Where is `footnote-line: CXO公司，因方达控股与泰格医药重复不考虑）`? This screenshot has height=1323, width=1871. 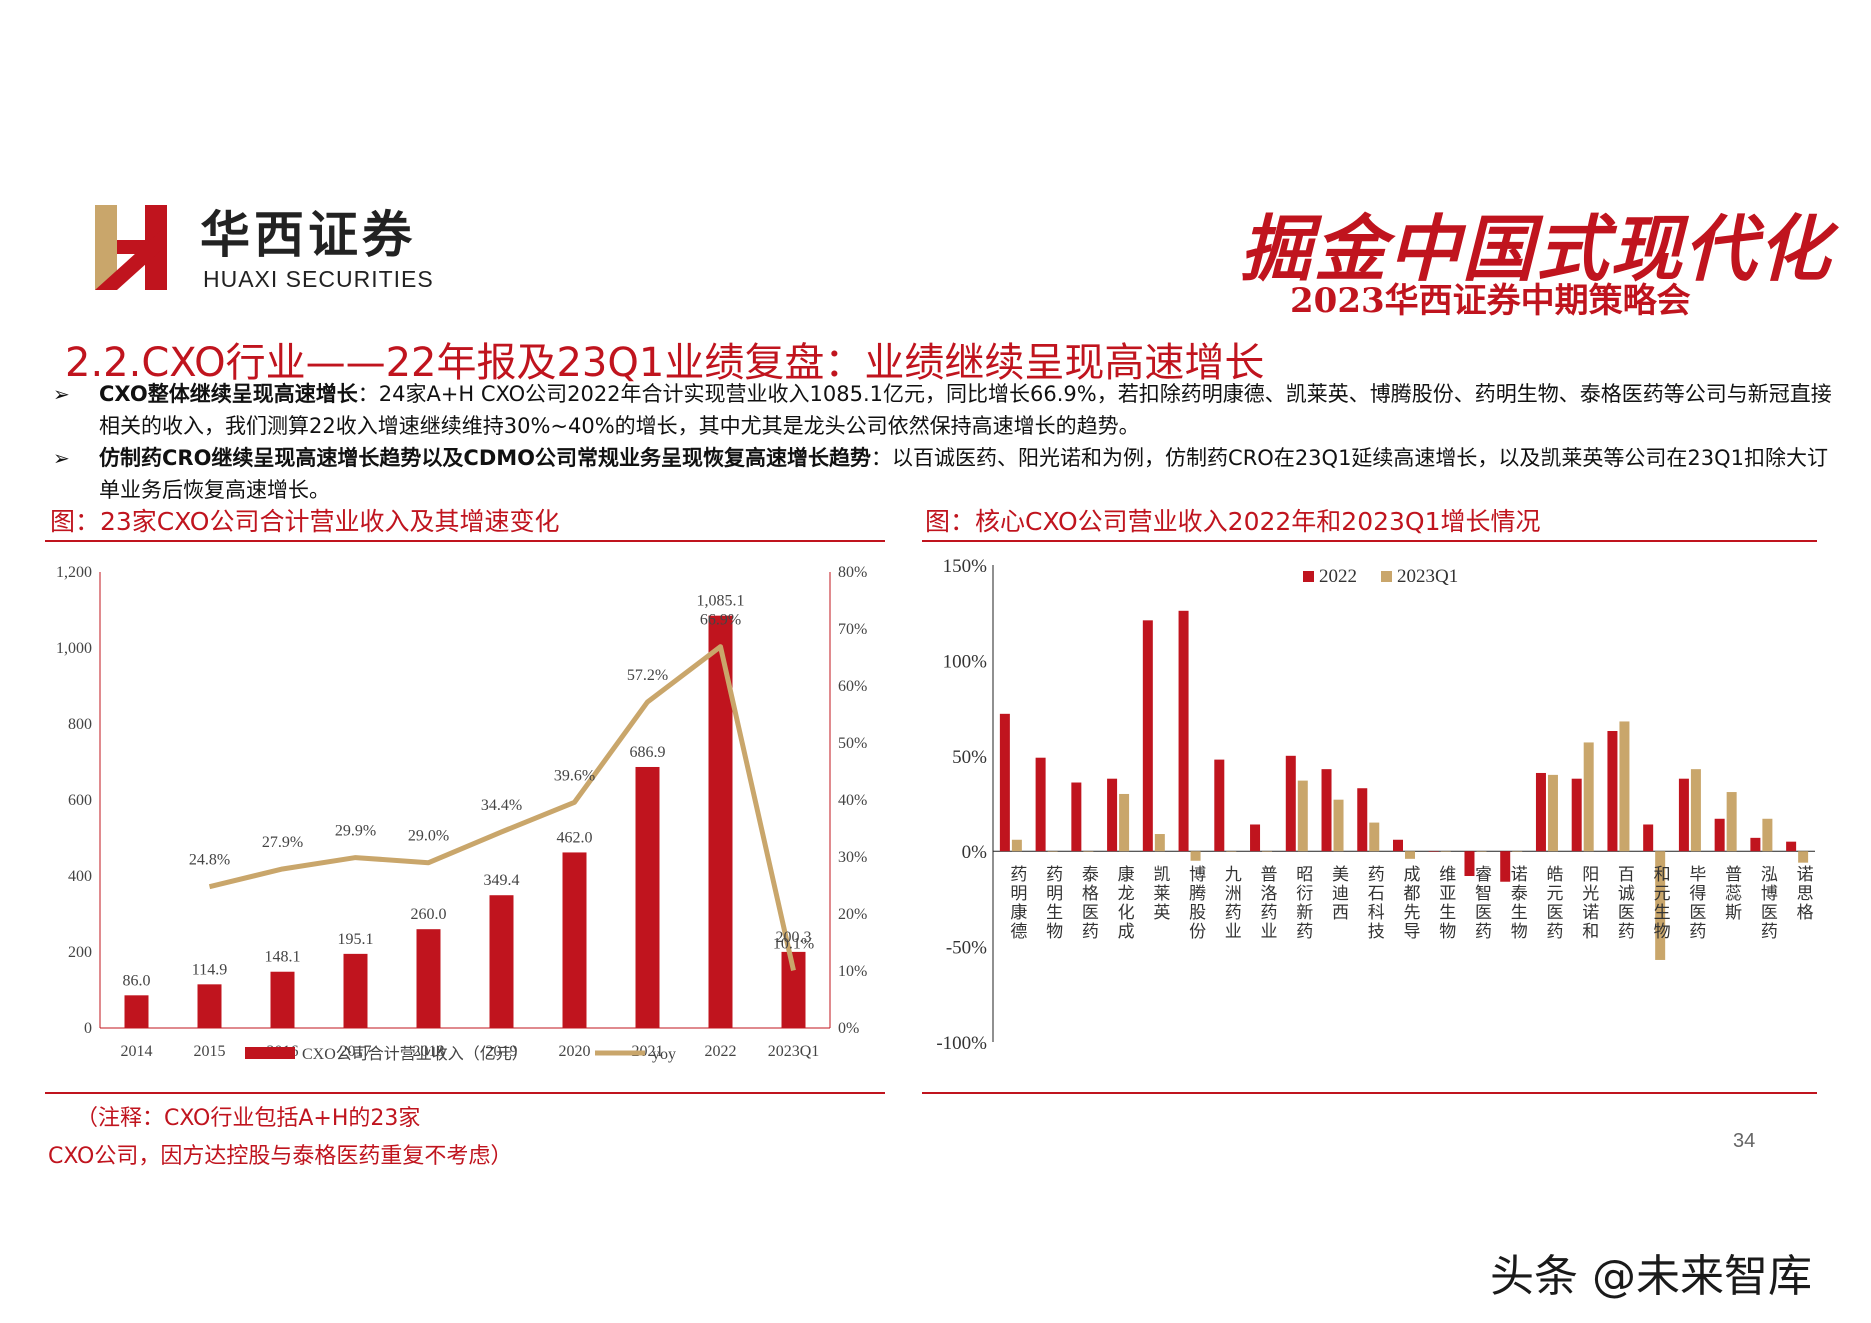
footnote-line: CXO公司，因方达控股与泰格医药重复不考虑） is located at coordinates (280, 1156).